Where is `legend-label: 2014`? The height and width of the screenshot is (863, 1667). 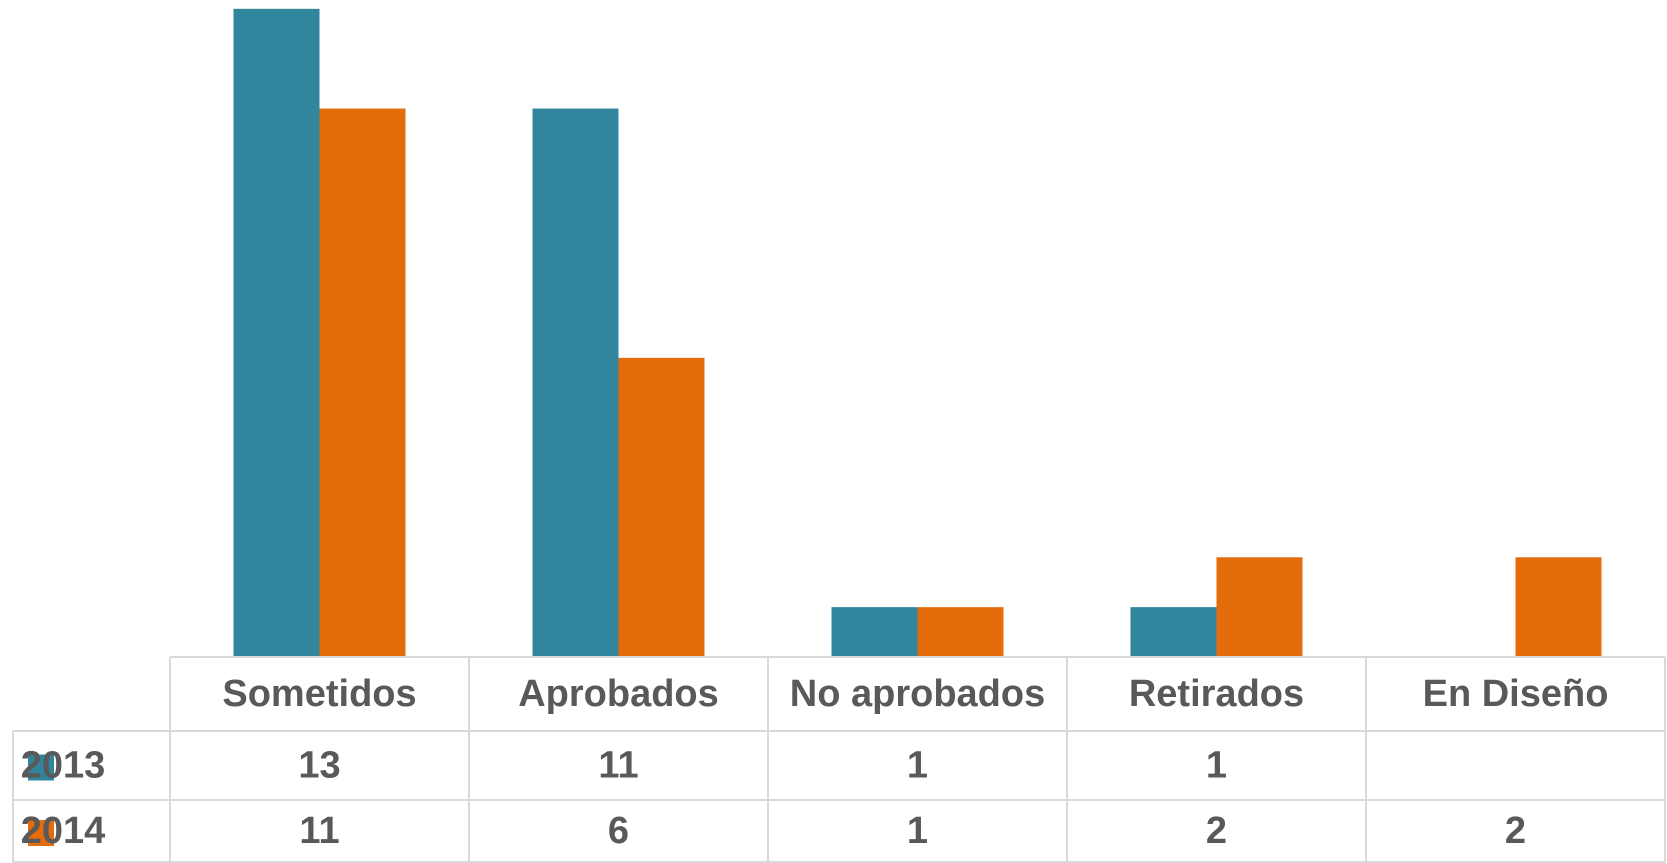
legend-label: 2014 is located at coordinates (63, 831).